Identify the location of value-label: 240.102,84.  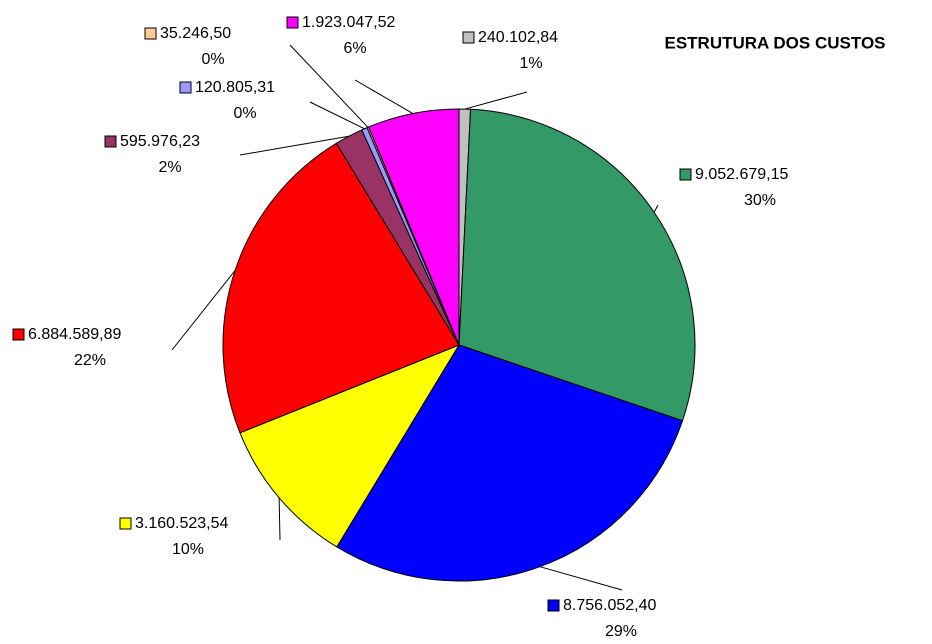
(518, 37).